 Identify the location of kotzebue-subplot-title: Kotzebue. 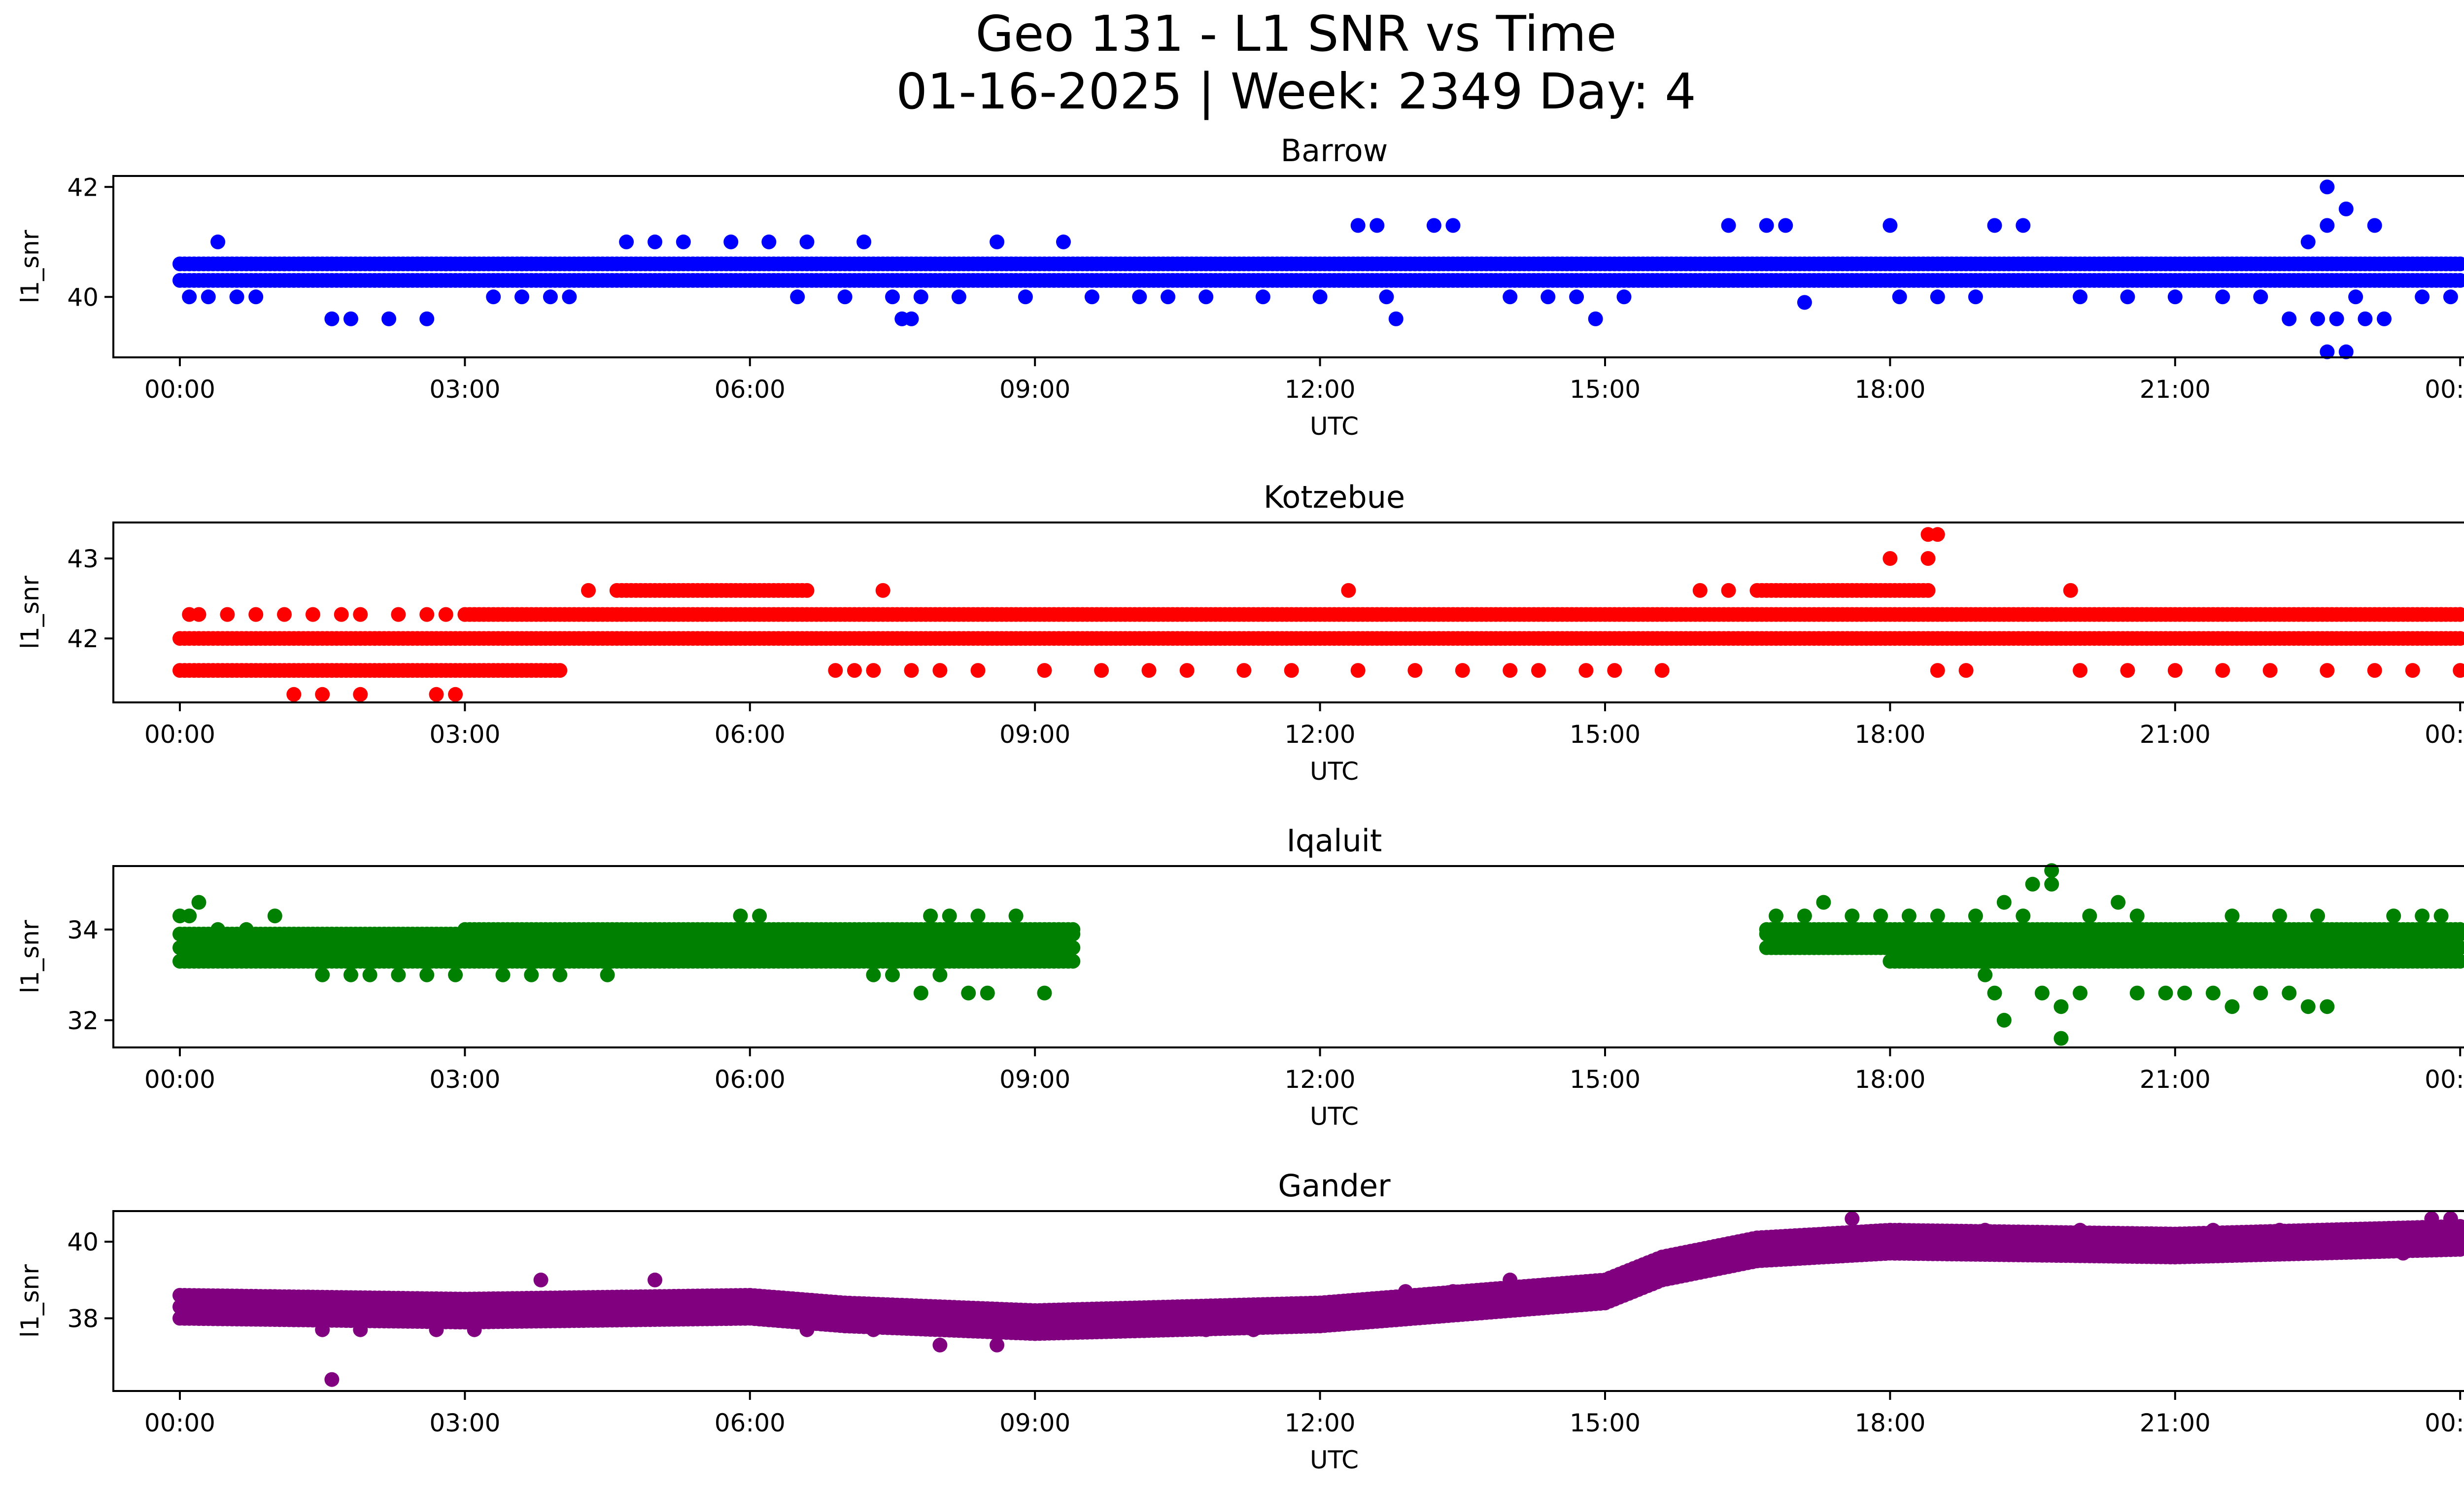
(1334, 497).